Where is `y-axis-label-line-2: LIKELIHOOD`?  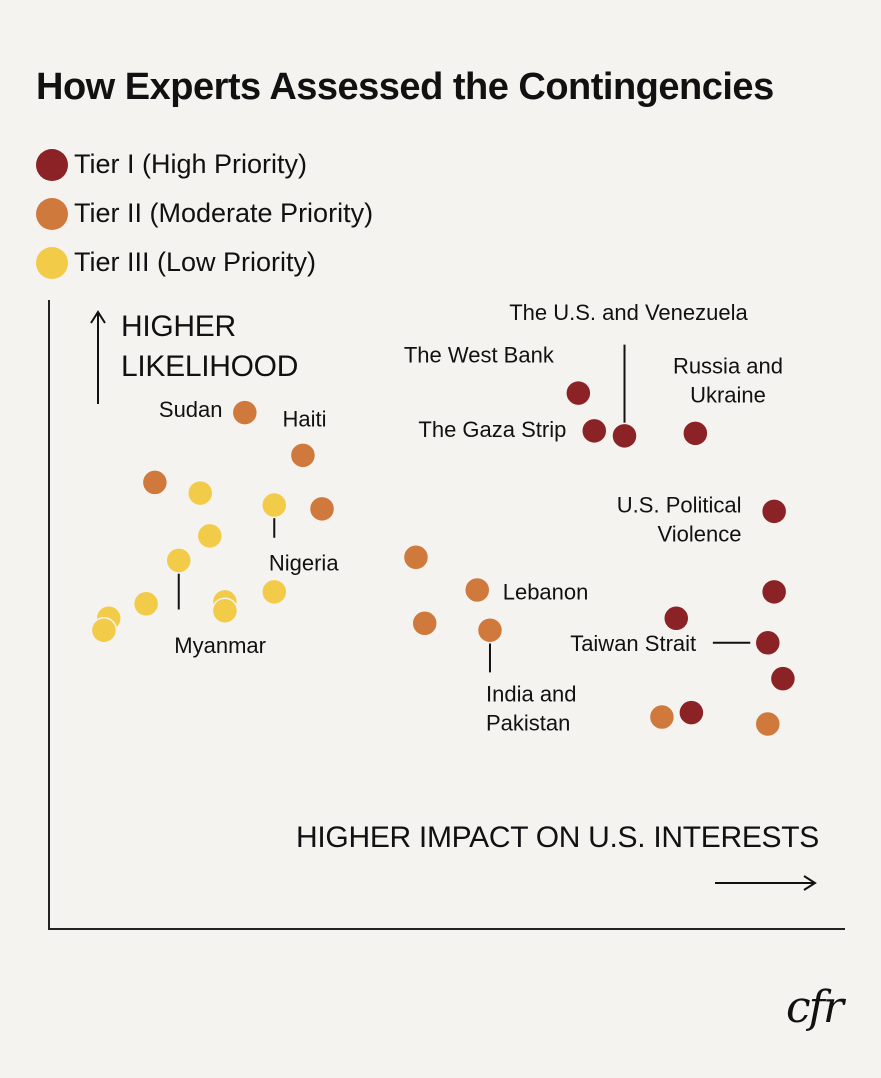
y-axis-label-line-2: LIKELIHOOD is located at coordinates (209, 366).